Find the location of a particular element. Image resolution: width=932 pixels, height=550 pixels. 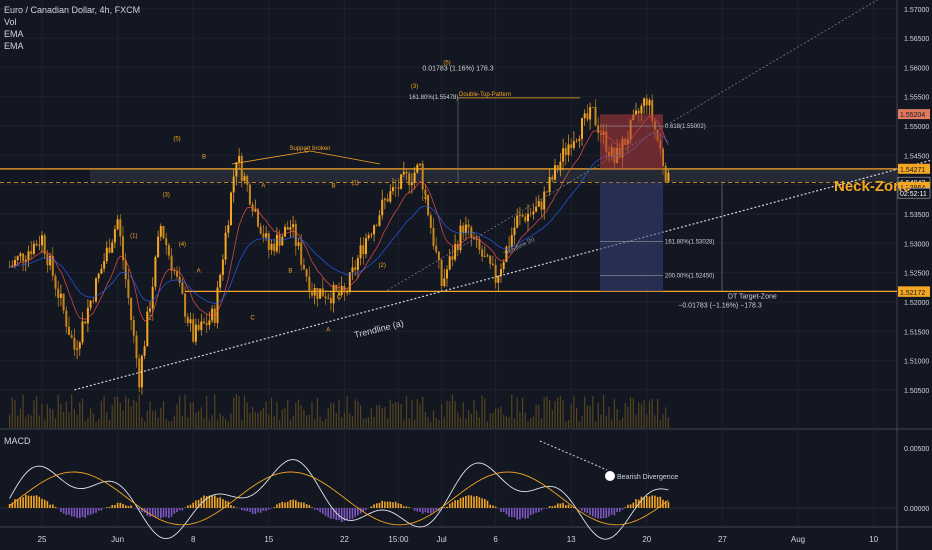

countdown-tag is located at coordinates (914, 193).